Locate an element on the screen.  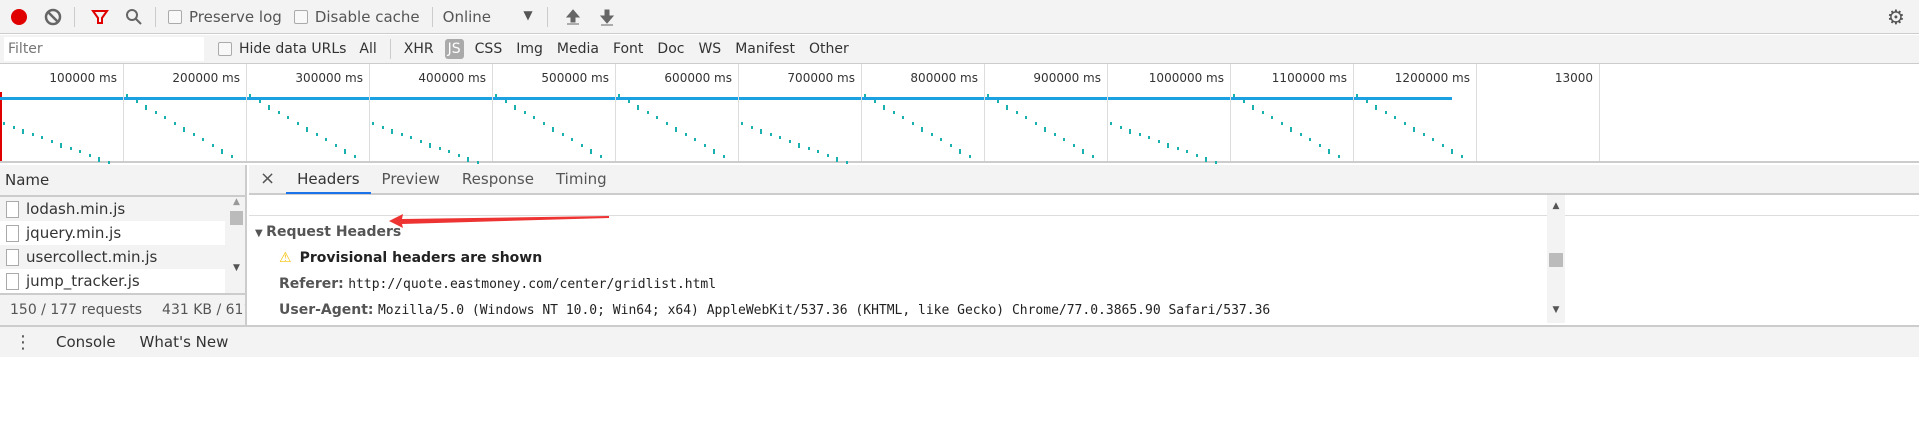
export-har-icon is located at coordinates (607, 17).